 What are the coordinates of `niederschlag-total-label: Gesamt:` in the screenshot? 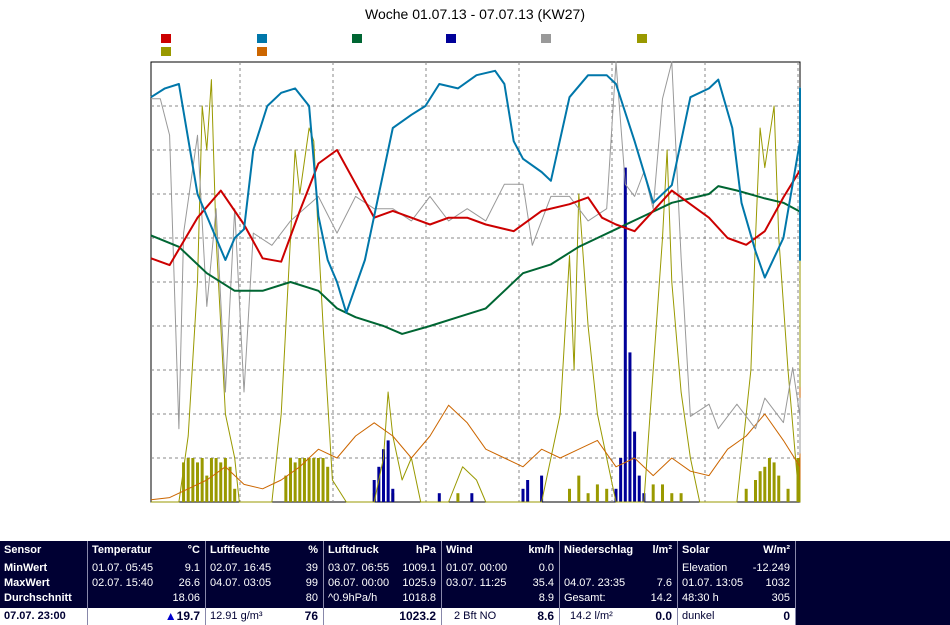 It's located at (585, 598).